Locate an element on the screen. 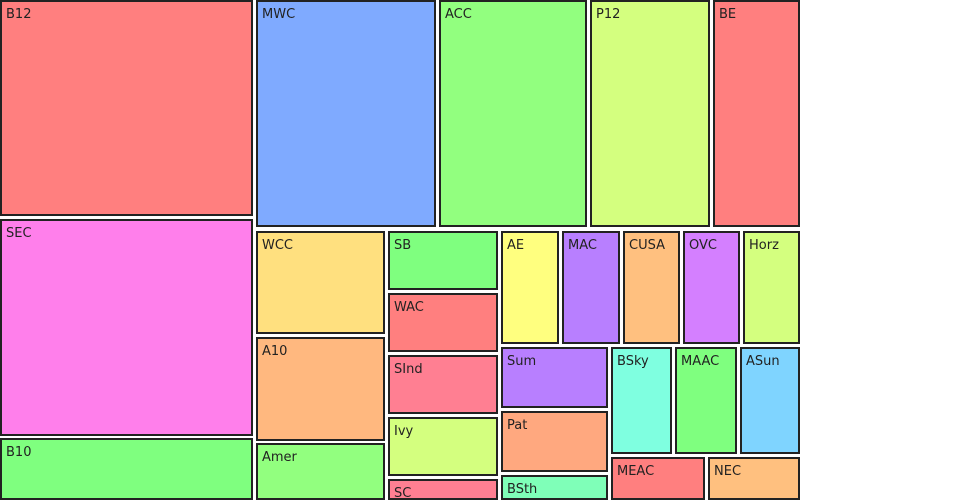  treemap-tile-sind: SInd is located at coordinates (443, 384).